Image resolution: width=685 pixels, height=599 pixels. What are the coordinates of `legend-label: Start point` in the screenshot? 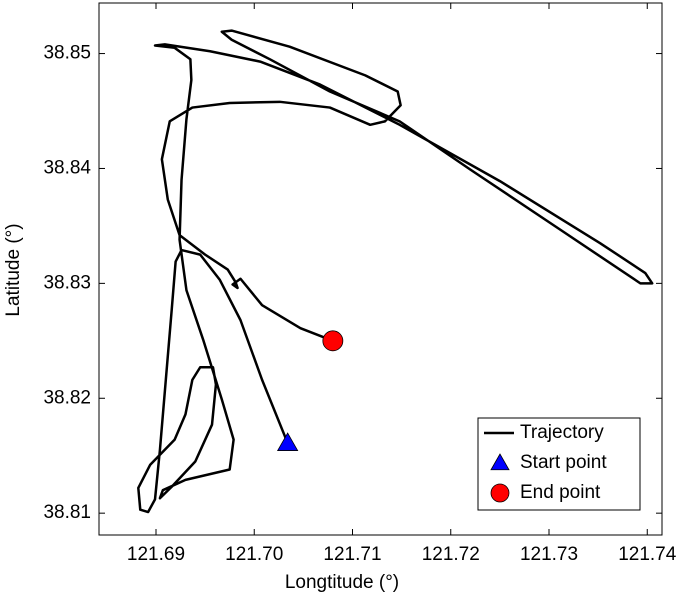 It's located at (563, 462).